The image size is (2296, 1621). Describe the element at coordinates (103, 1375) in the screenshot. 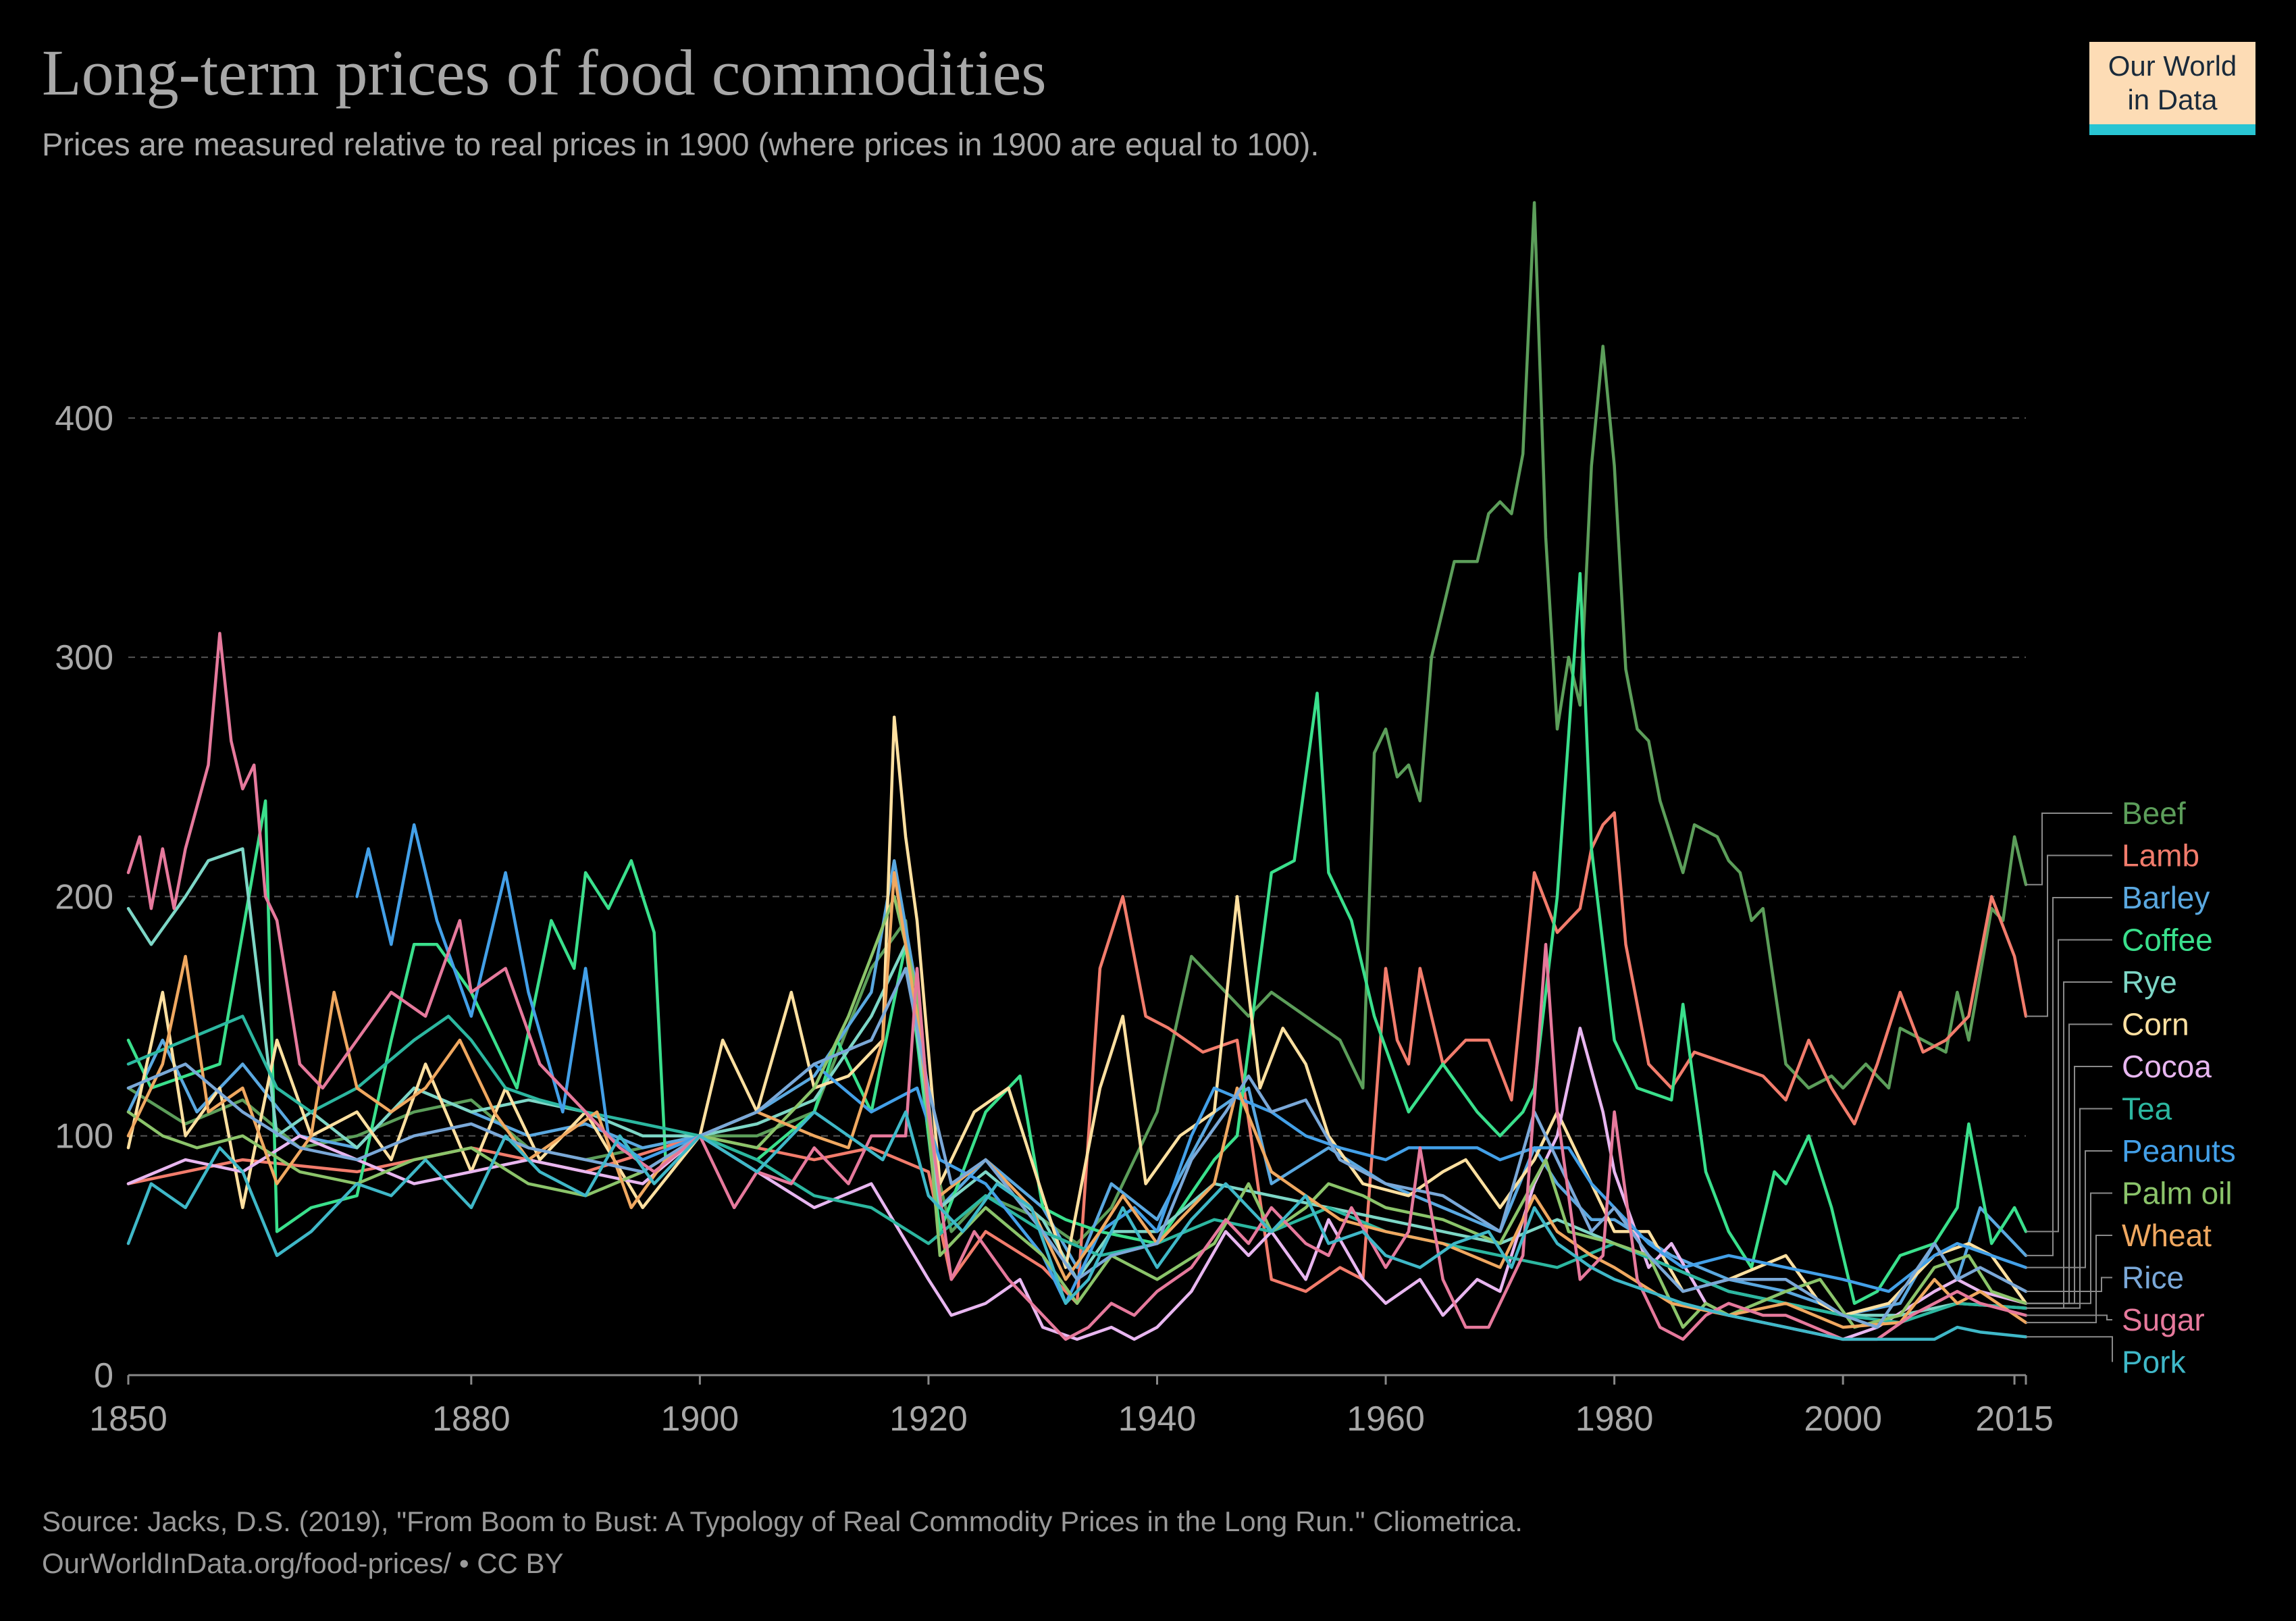

I see `y-tick-label: 0` at that location.